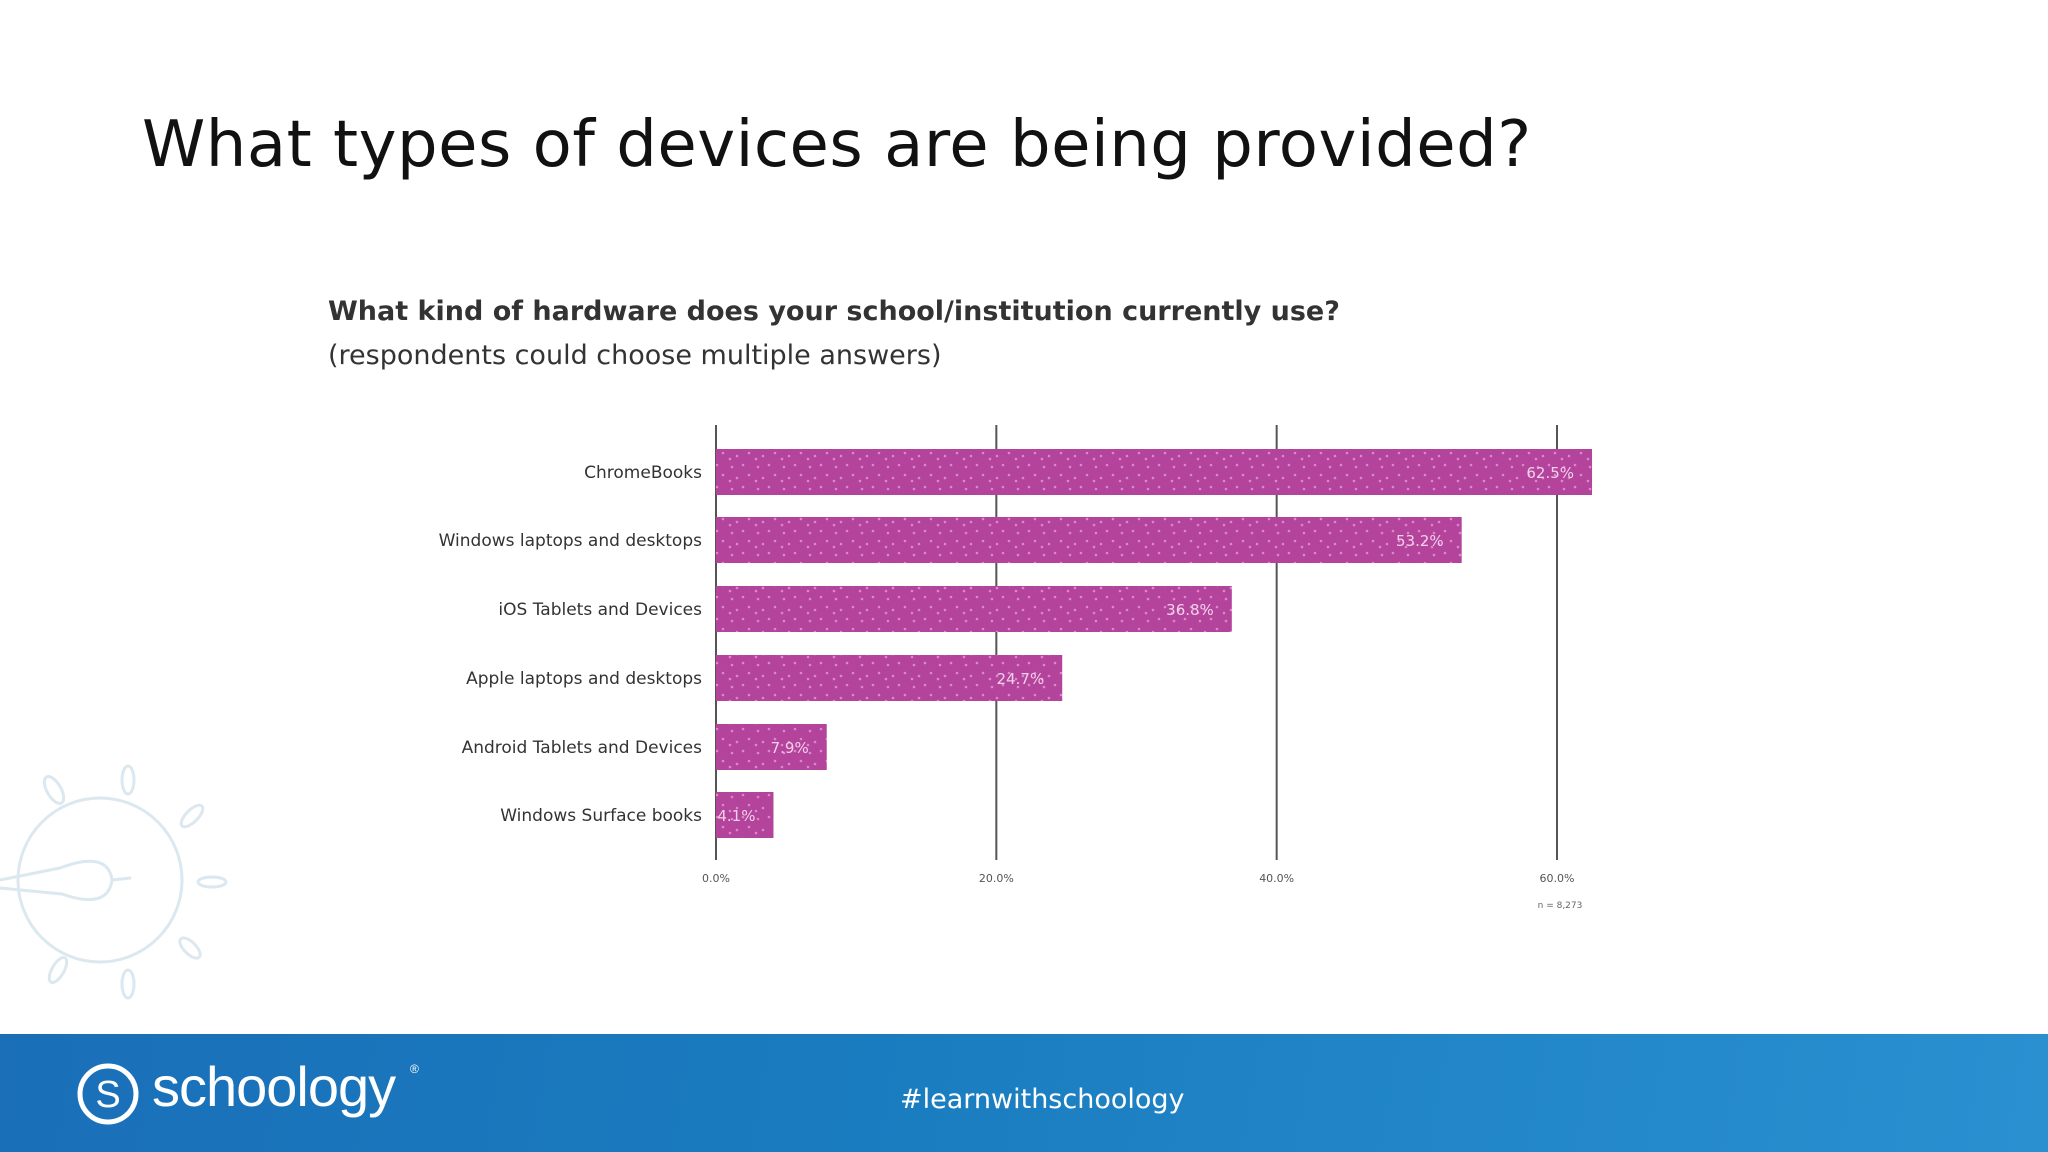  Describe the element at coordinates (414, 1069) in the screenshot. I see `registered-mark: ®` at that location.